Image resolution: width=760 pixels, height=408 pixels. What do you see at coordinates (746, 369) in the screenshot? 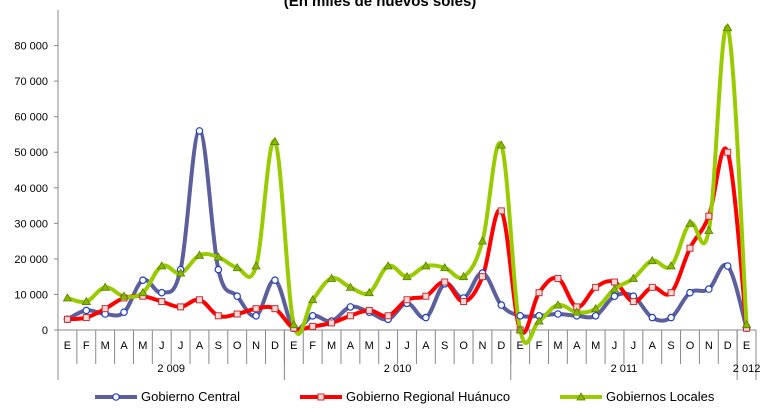
I see `year-group-label: 2 012` at bounding box center [746, 369].